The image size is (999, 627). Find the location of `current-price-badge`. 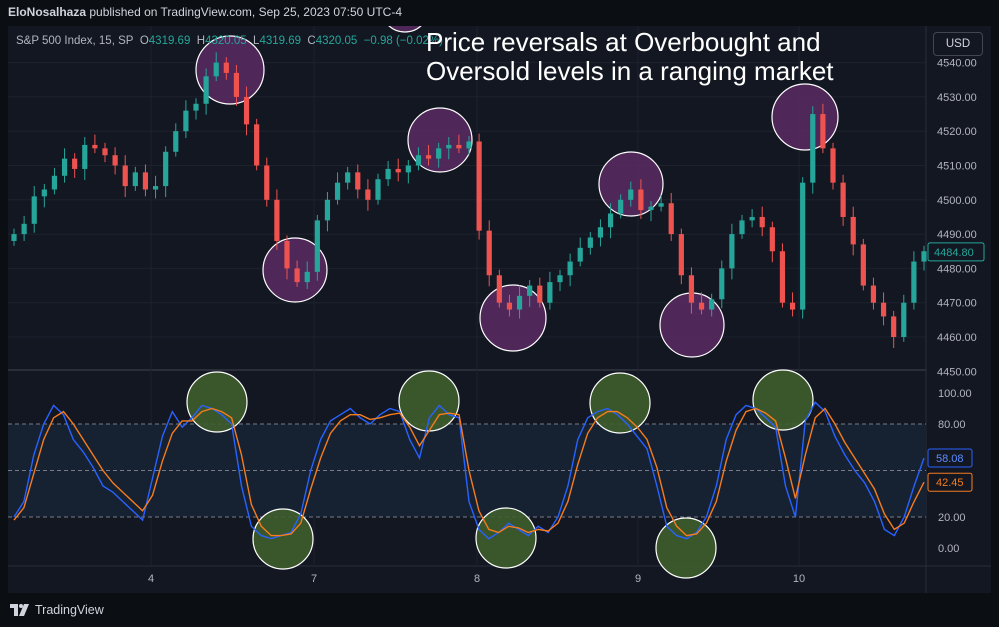

current-price-badge is located at coordinates (956, 252).